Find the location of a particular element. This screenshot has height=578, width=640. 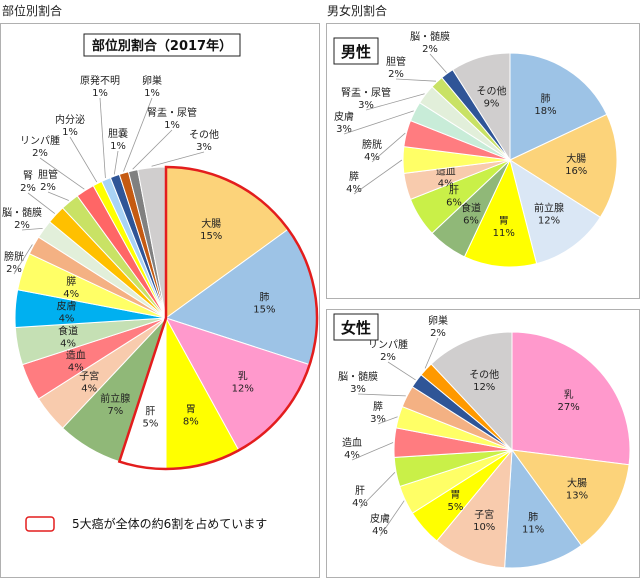

pie-label-name-胆嚢: 胆嚢 is located at coordinates (118, 133).